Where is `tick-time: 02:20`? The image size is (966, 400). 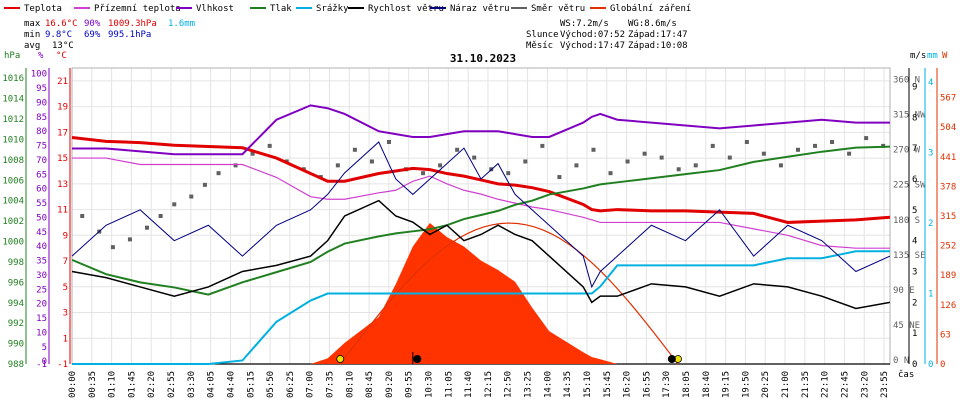
tick-time: 02:20 is located at coordinates (152, 384).